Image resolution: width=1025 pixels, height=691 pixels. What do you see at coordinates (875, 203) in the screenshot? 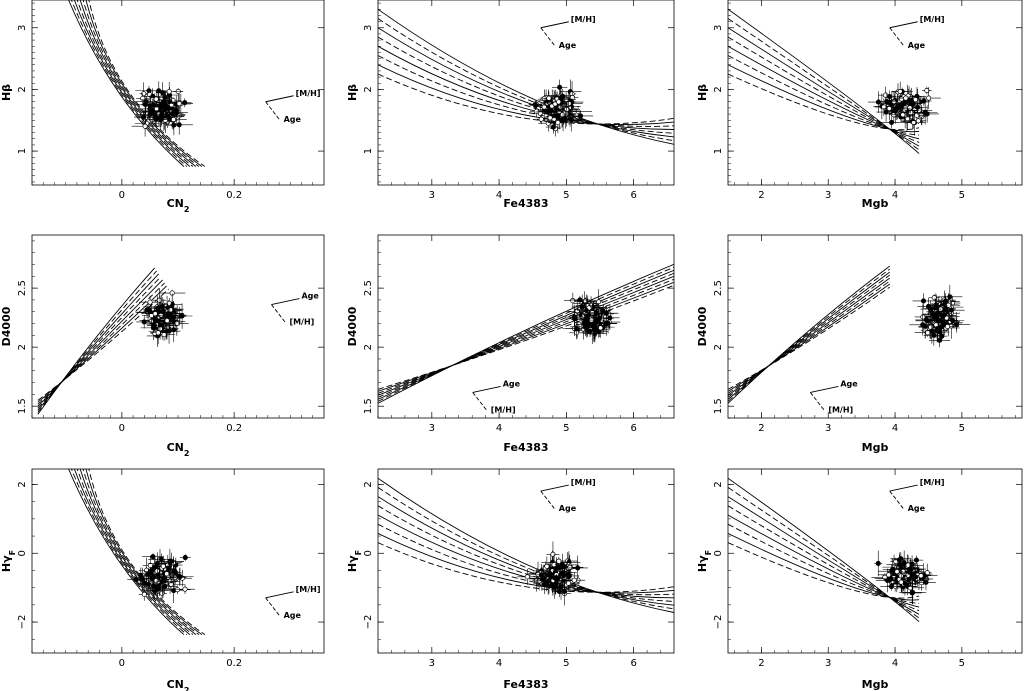
I see `x-axis-label: Mgb` at bounding box center [875, 203].